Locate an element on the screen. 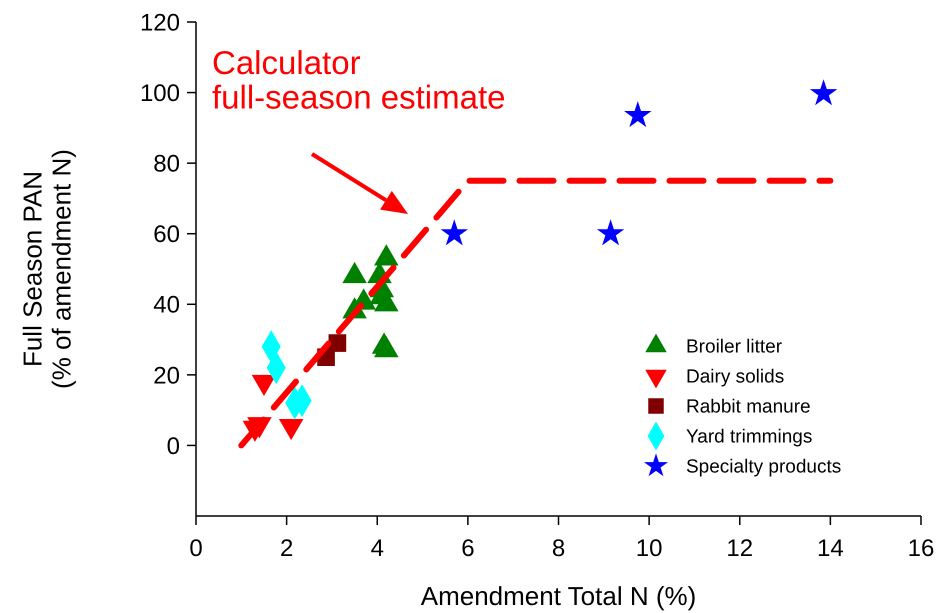  y-tick-label: 120 is located at coordinates (160, 22).